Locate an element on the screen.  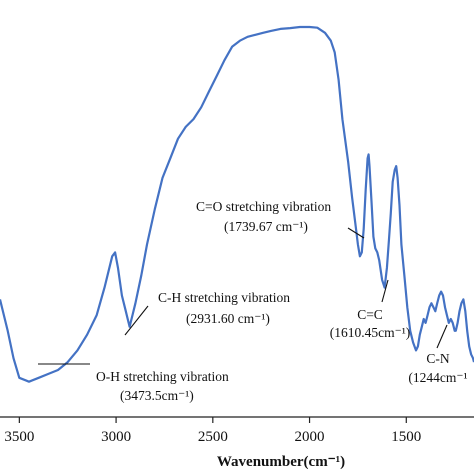
annotation-value: (3473.5cm⁻¹) is located at coordinates (157, 395).